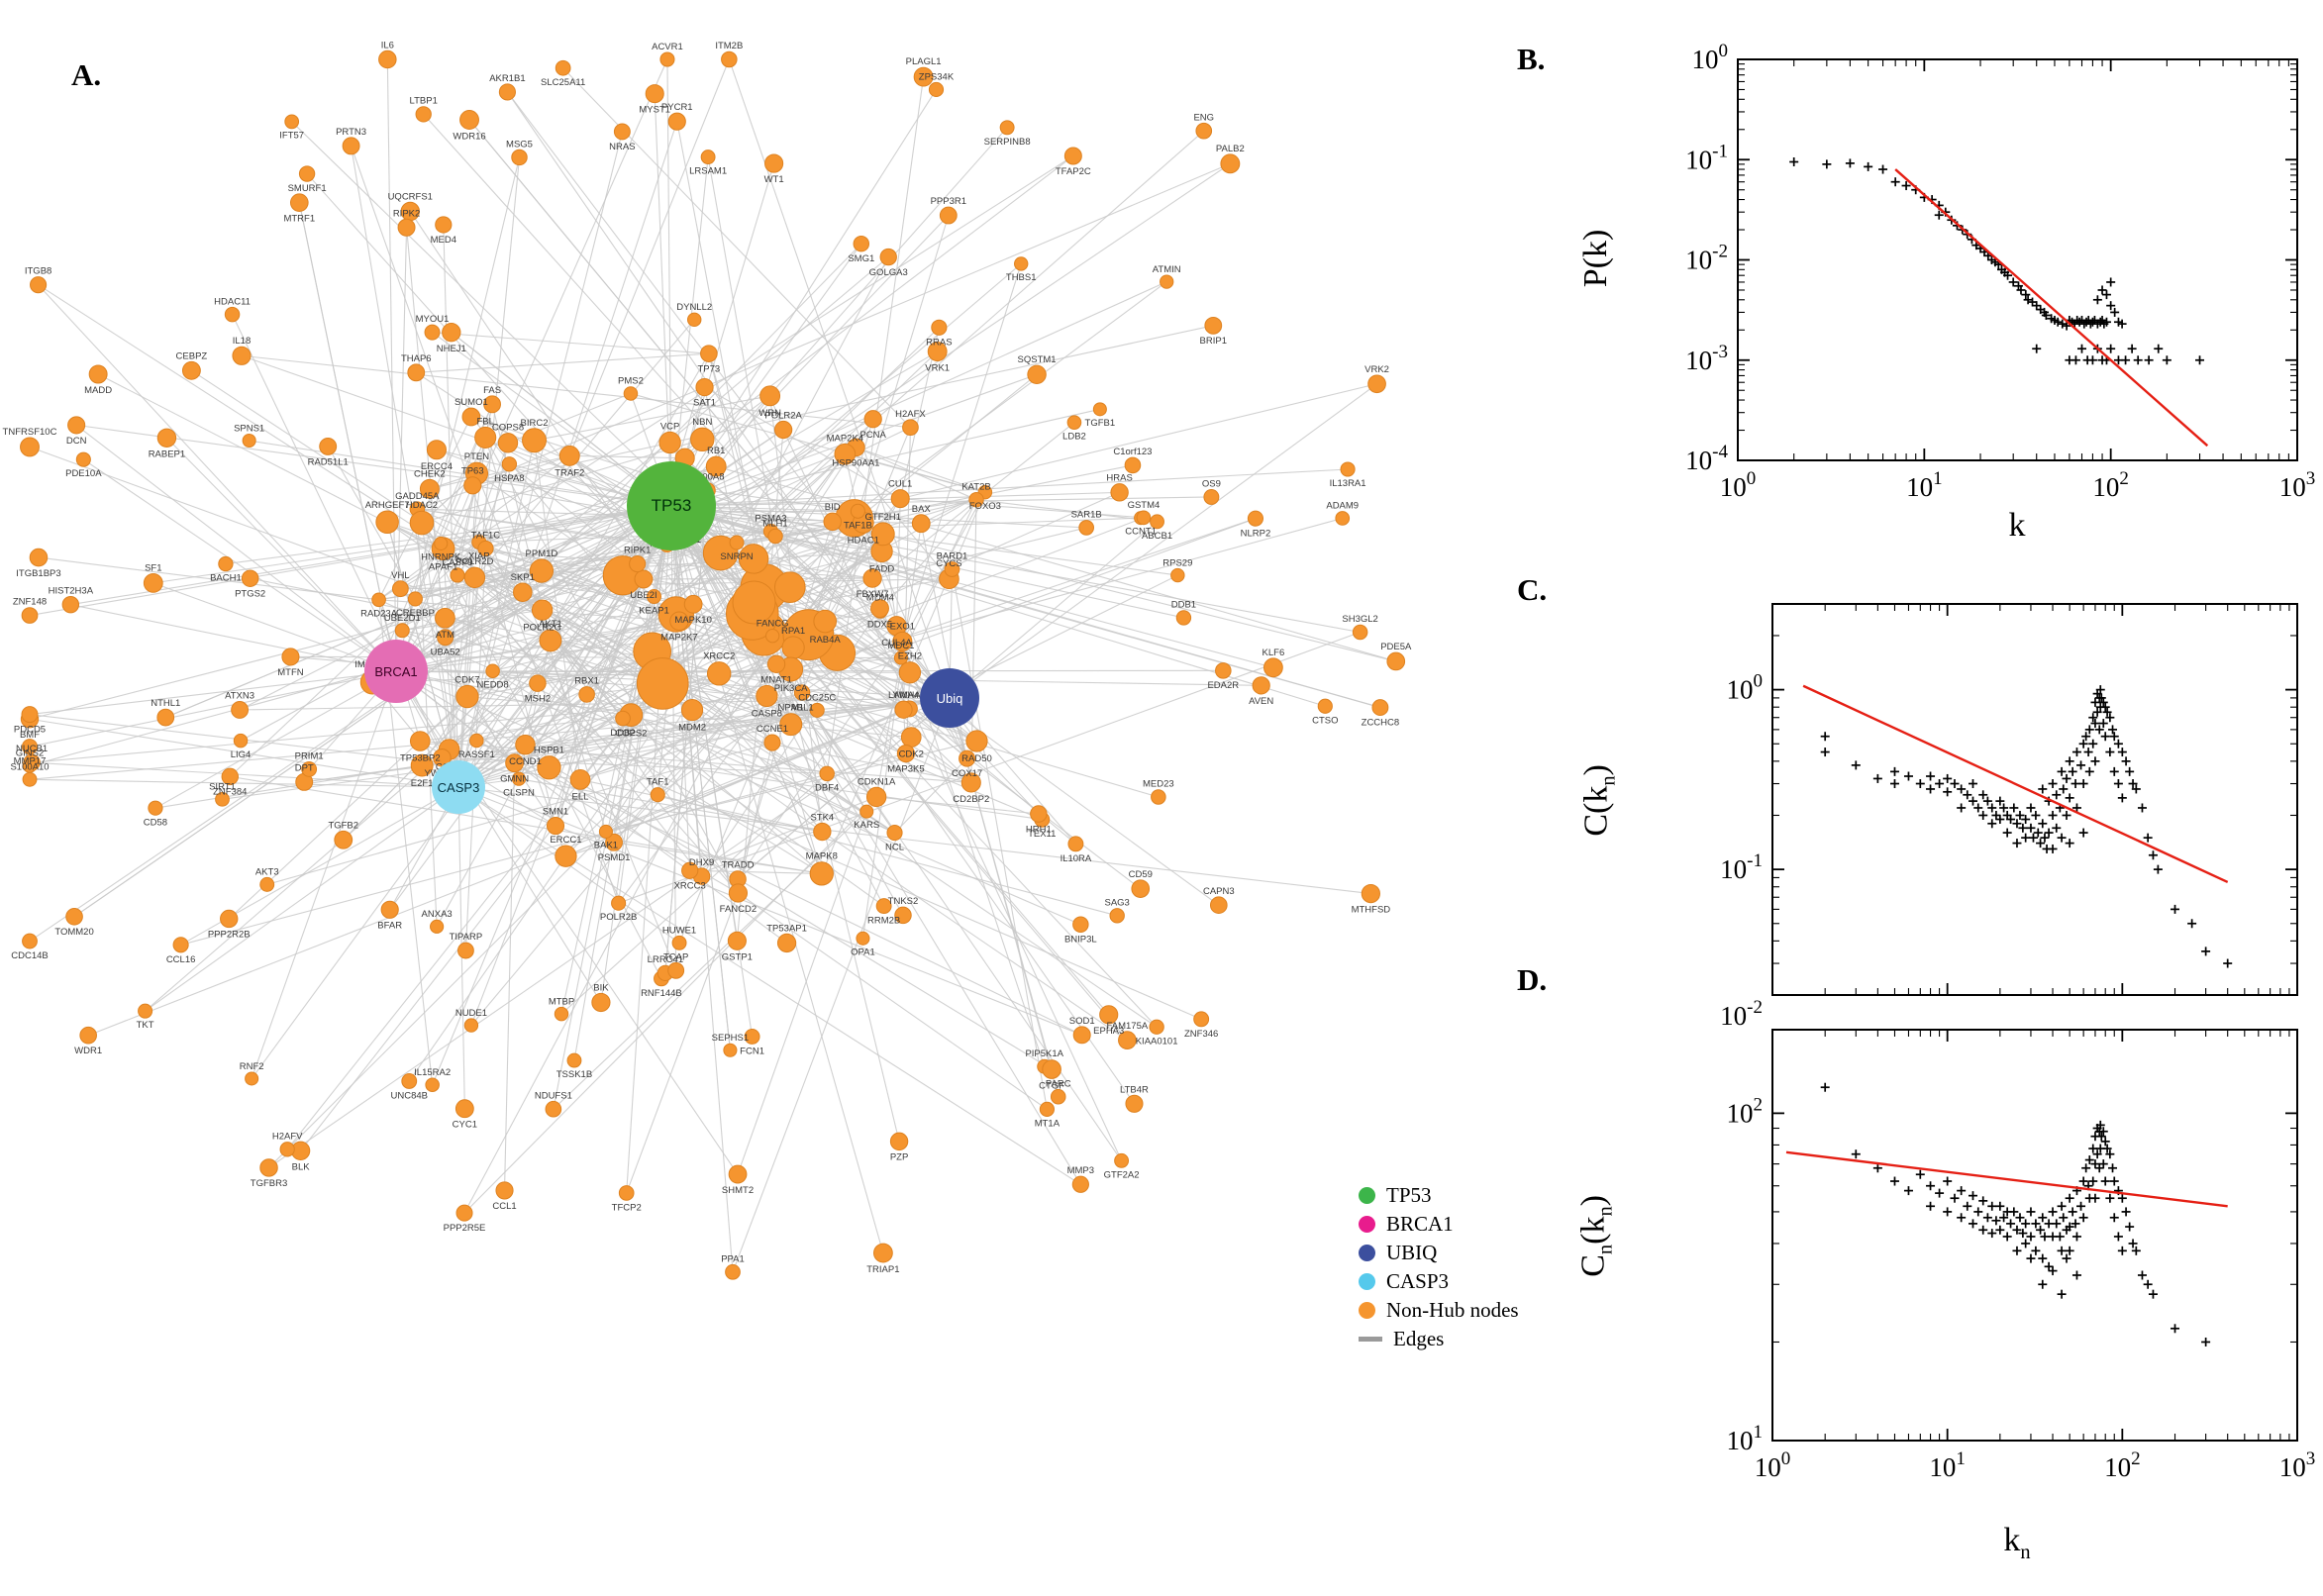  What do you see at coordinates (561, 1001) in the screenshot?
I see `svg-text: MTBP` at bounding box center [561, 1001].